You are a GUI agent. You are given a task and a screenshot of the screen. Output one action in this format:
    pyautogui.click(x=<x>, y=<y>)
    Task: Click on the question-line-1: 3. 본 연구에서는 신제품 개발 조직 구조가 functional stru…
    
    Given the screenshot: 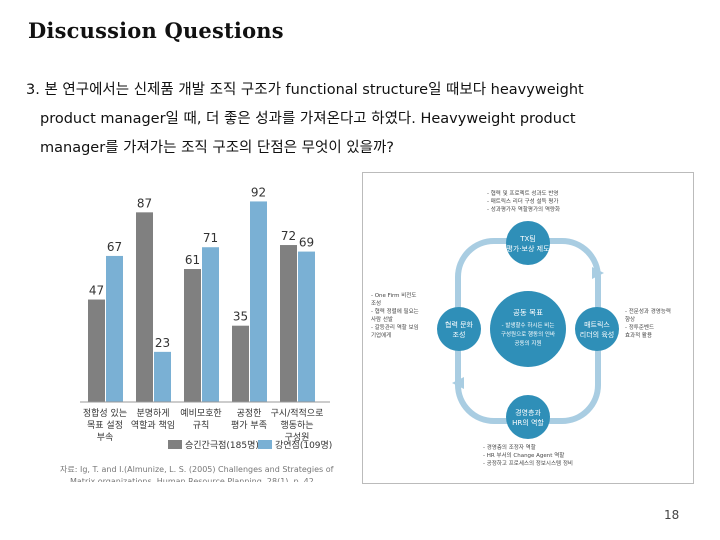 What is the action you would take?
    pyautogui.click(x=305, y=90)
    